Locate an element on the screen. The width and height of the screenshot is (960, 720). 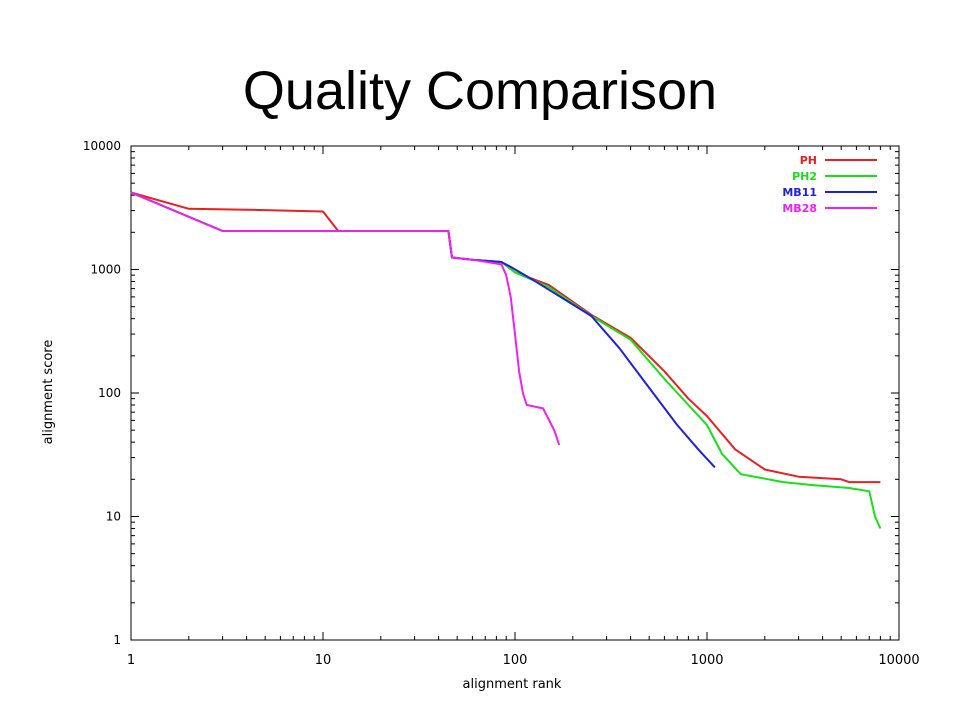
legend-label-ph2: PH2 is located at coordinates (804, 176).